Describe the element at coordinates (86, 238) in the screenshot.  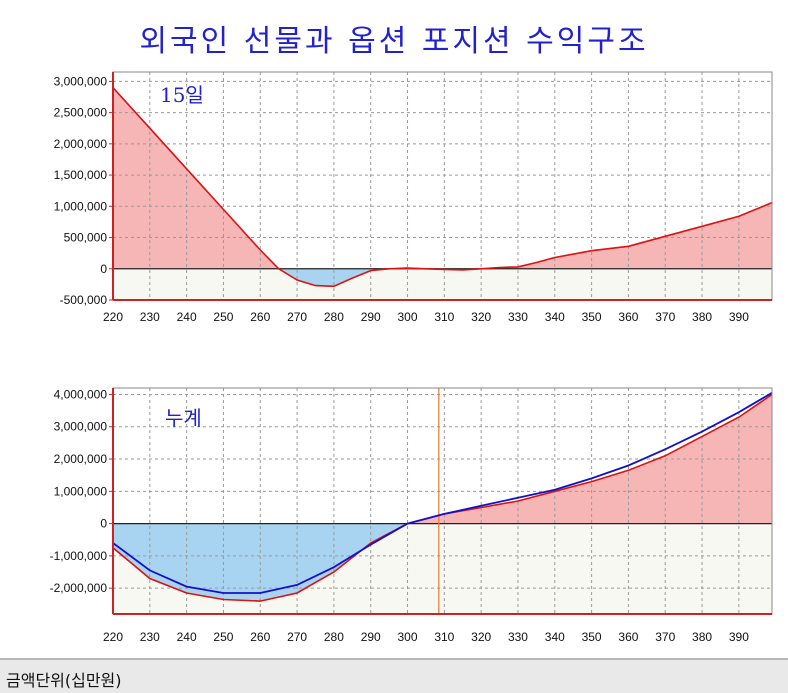
I see `y-tick-label: 500,000` at that location.